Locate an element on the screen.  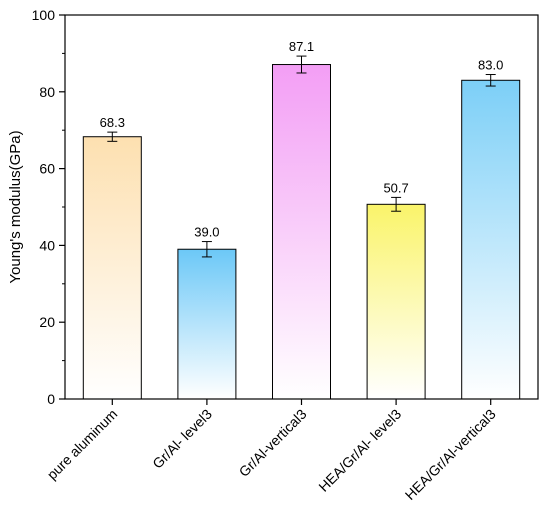
x-tick-label: Gr/Al- level3 is located at coordinates (182, 439).